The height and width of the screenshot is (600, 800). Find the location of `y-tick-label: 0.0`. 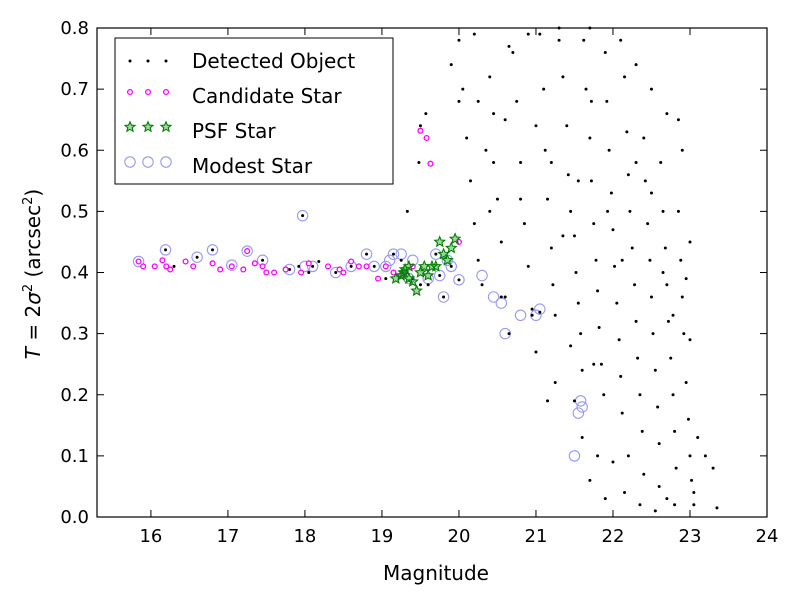

y-tick-label: 0.0 is located at coordinates (74, 517).